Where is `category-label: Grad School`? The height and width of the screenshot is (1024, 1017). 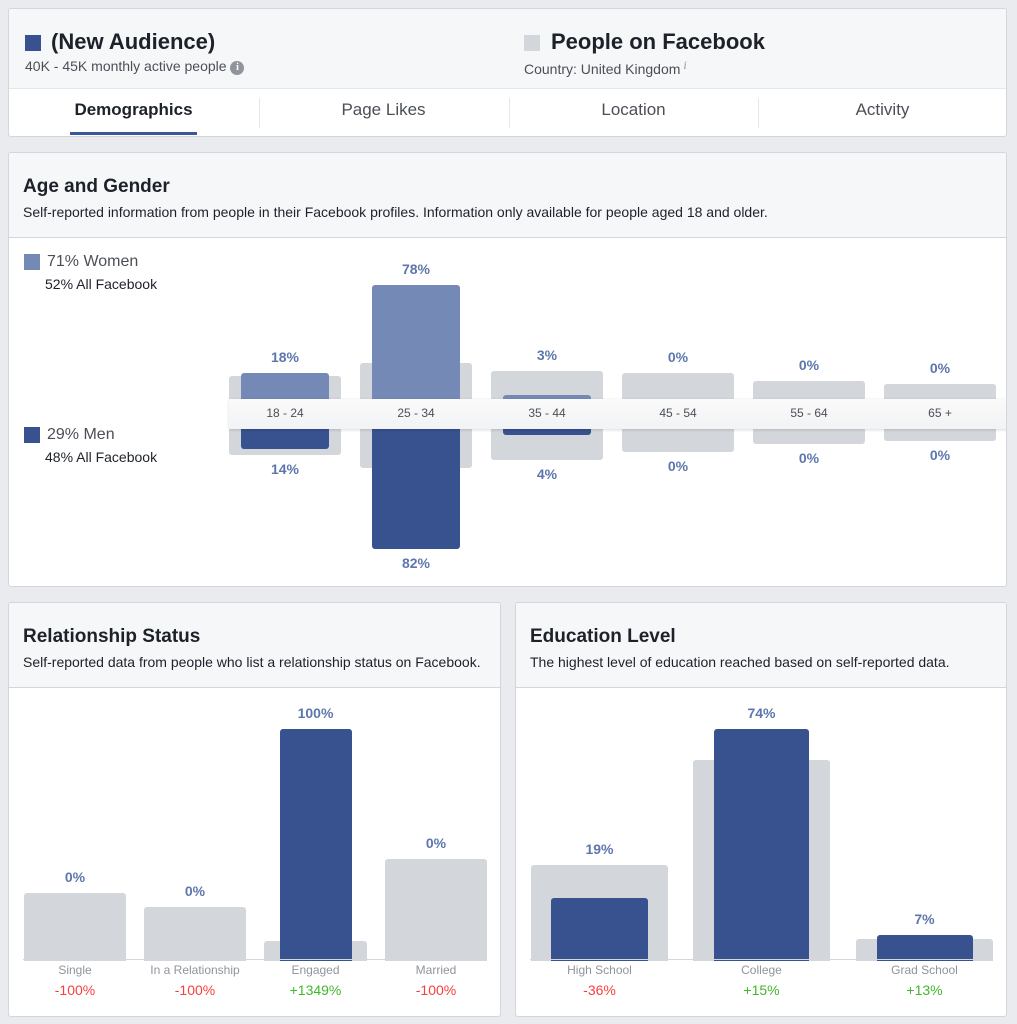
category-label: Grad School is located at coordinates (924, 970).